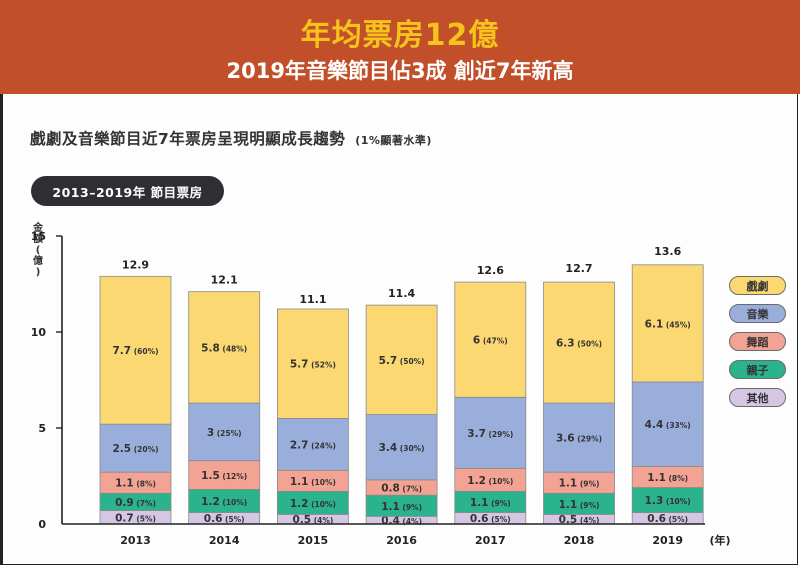  I want to click on segment-label: 2.7 (24%), so click(313, 445).